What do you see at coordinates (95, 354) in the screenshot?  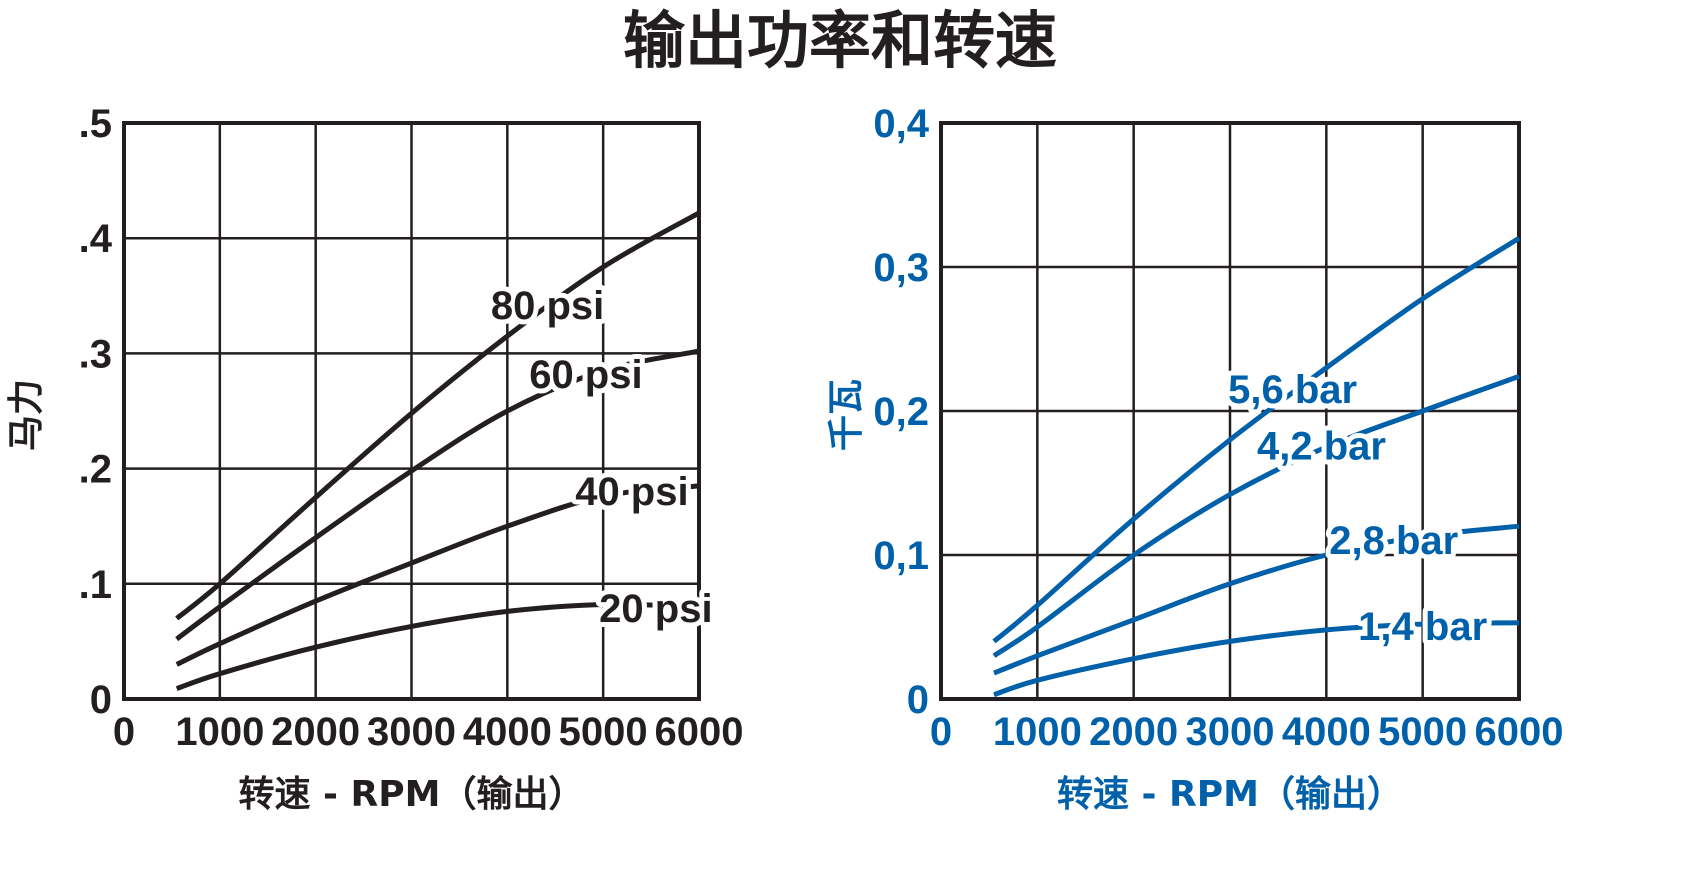 I see `y-tick-label: .3` at bounding box center [95, 354].